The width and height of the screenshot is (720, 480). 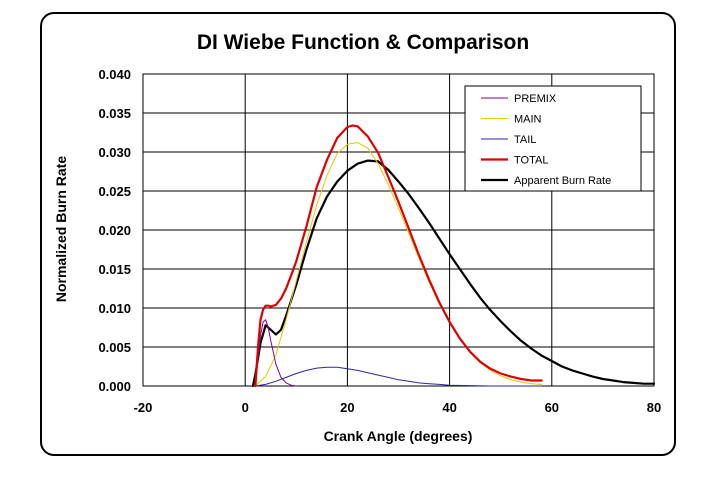 I want to click on chart-title: DI Wiebe Function & Comparison, so click(x=363, y=42).